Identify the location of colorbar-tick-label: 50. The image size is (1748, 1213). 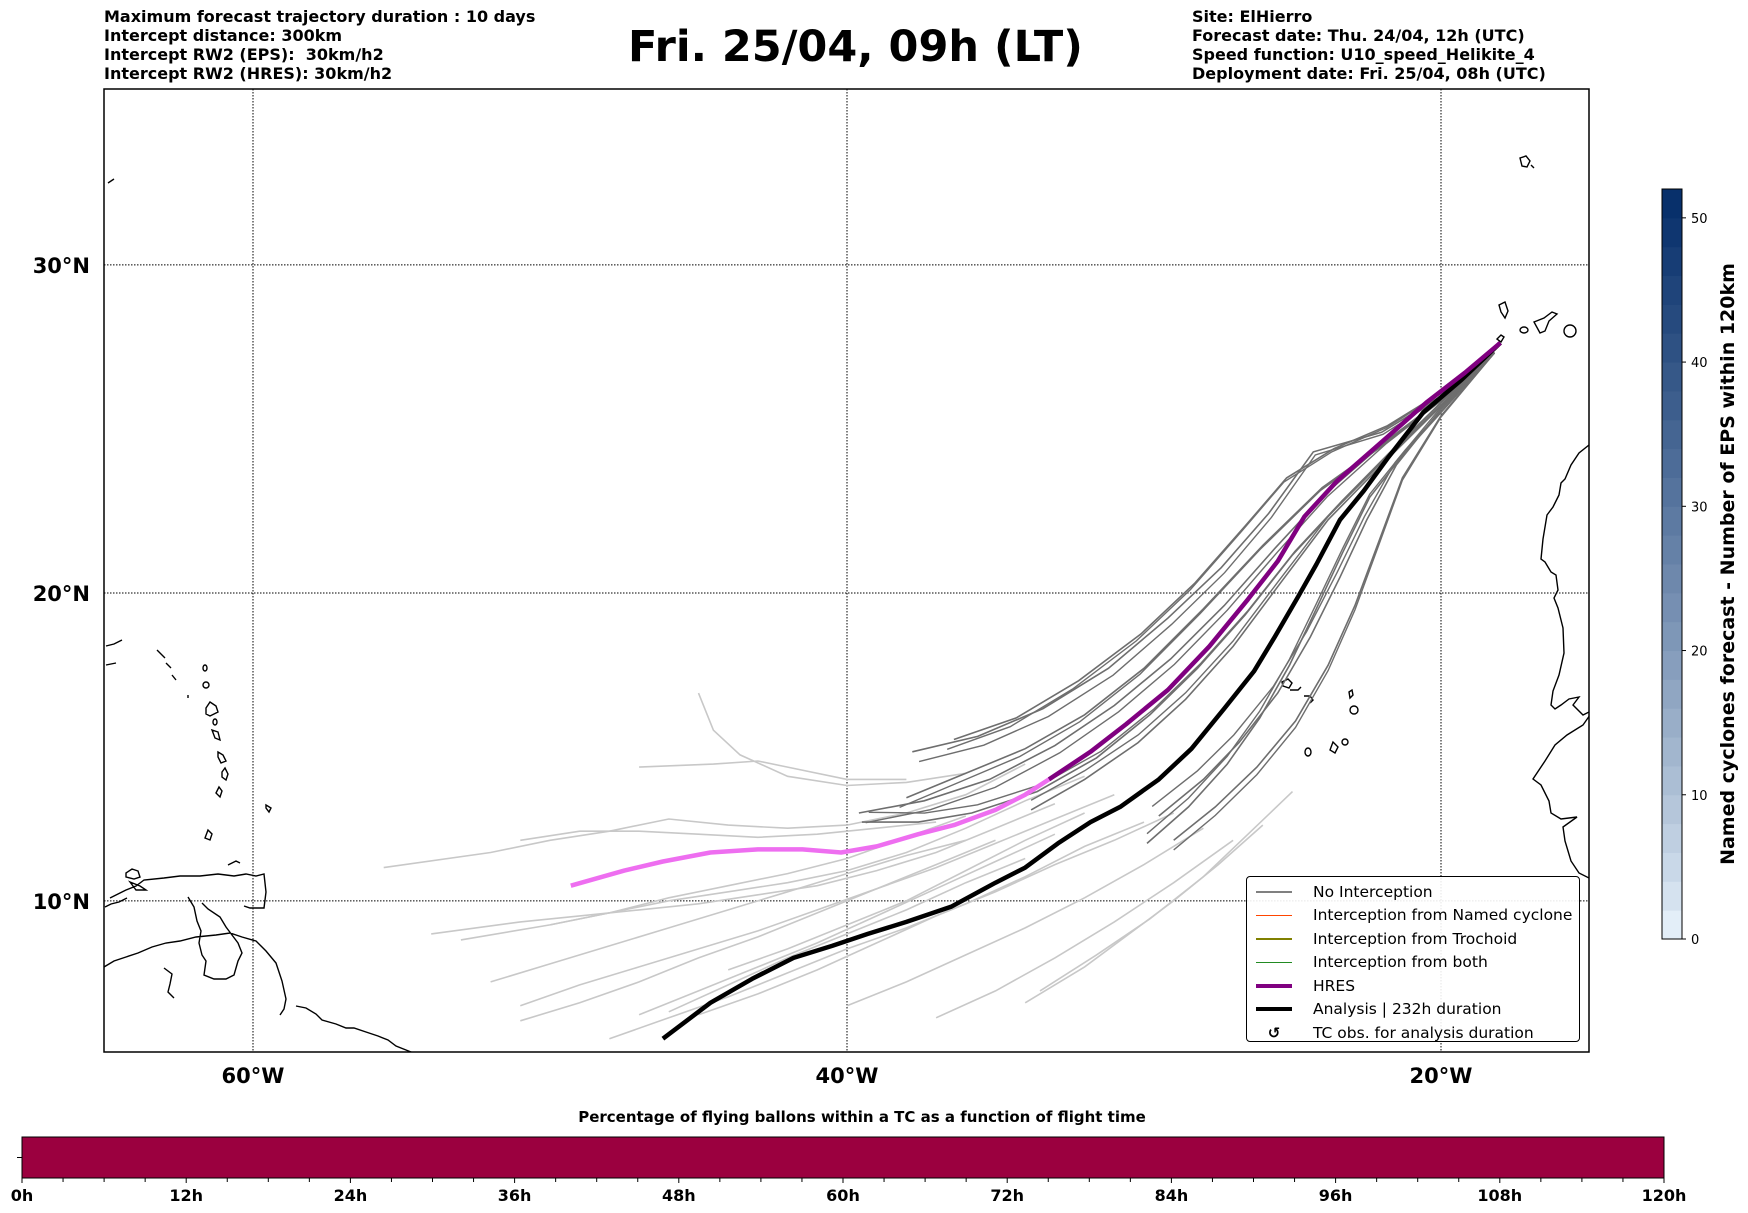
(1699, 219).